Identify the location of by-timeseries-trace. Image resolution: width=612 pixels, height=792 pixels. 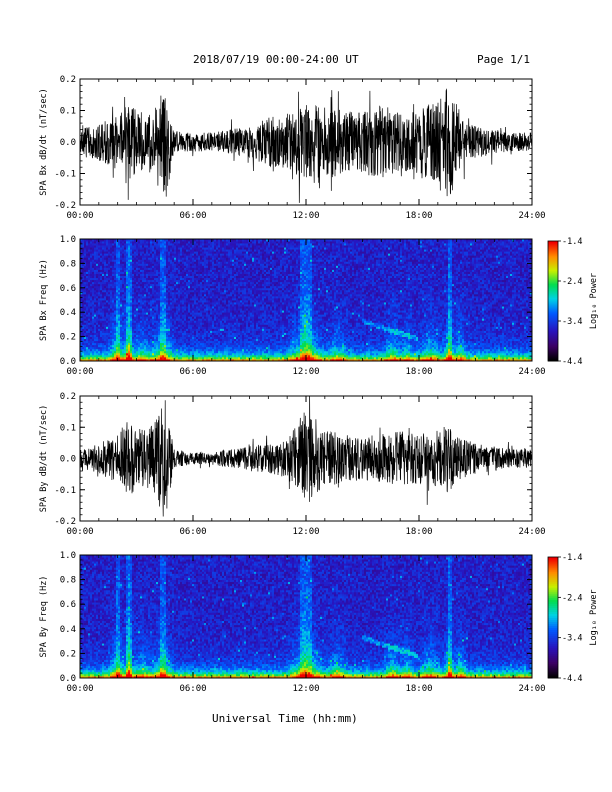
(306, 453).